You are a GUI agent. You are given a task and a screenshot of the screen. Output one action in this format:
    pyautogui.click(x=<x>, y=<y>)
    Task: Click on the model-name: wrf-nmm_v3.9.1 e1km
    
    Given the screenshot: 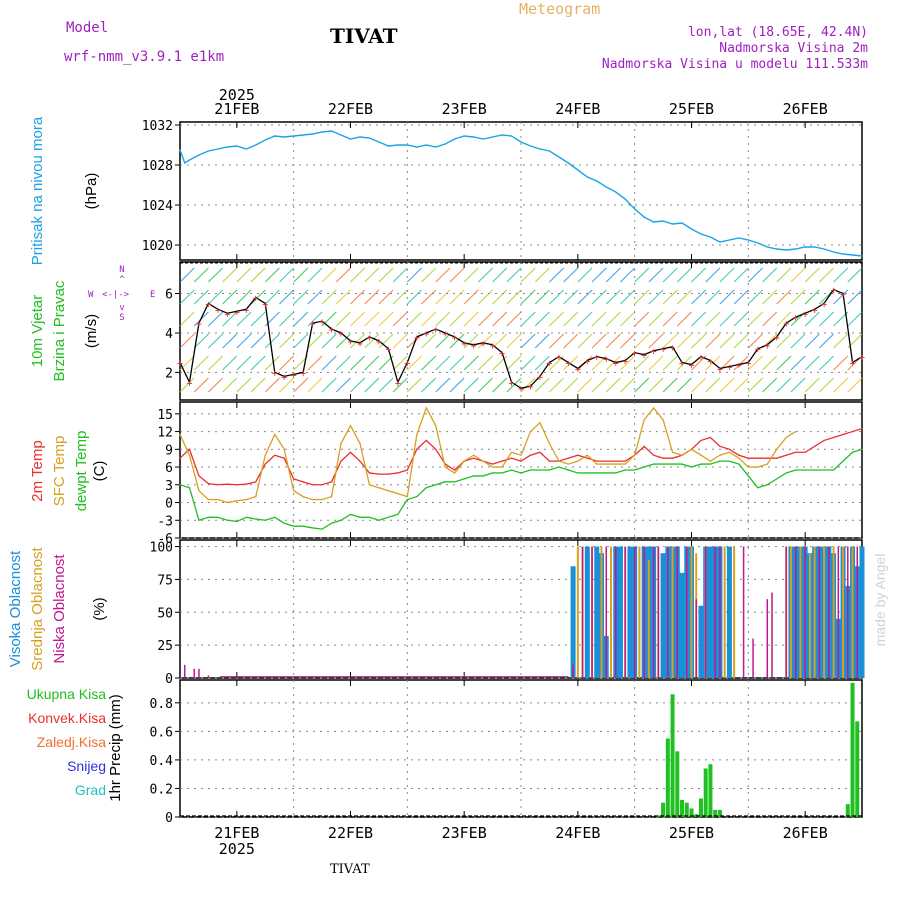 What is the action you would take?
    pyautogui.click(x=144, y=57)
    